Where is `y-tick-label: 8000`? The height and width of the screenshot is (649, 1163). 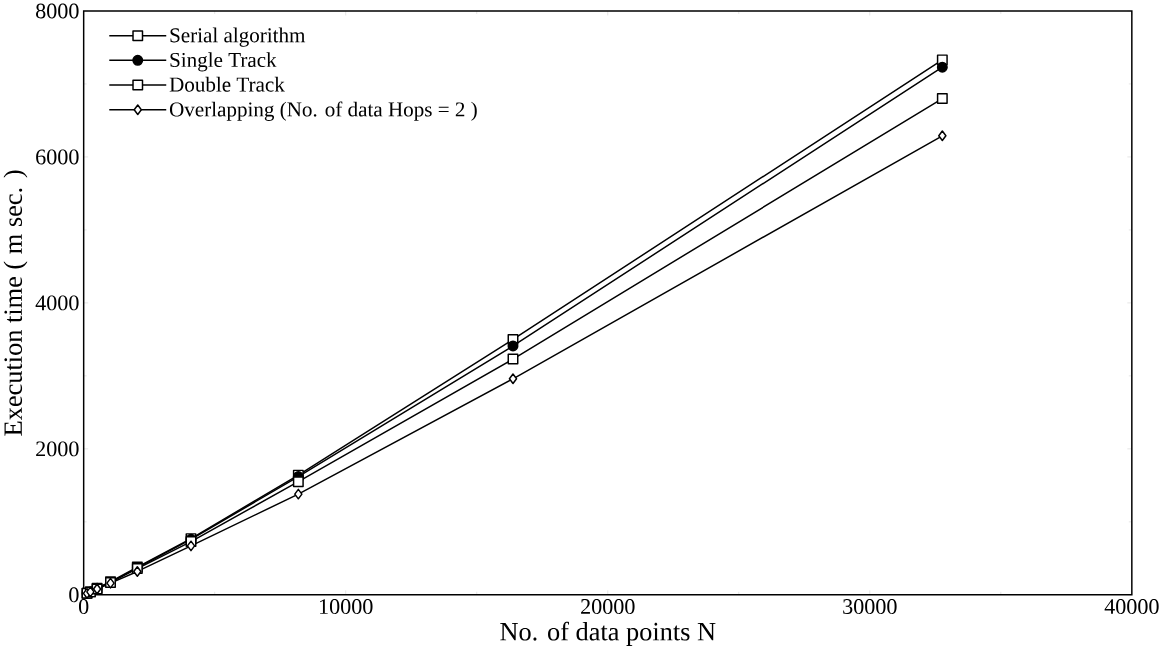 y-tick-label: 8000 is located at coordinates (57, 11).